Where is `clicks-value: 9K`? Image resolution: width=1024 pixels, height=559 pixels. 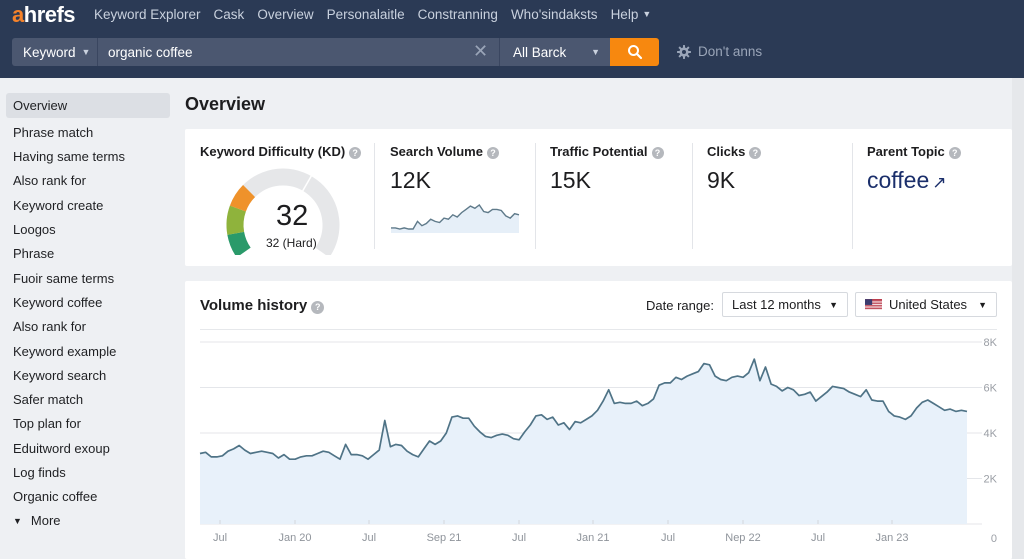 clicks-value: 9K is located at coordinates (721, 180).